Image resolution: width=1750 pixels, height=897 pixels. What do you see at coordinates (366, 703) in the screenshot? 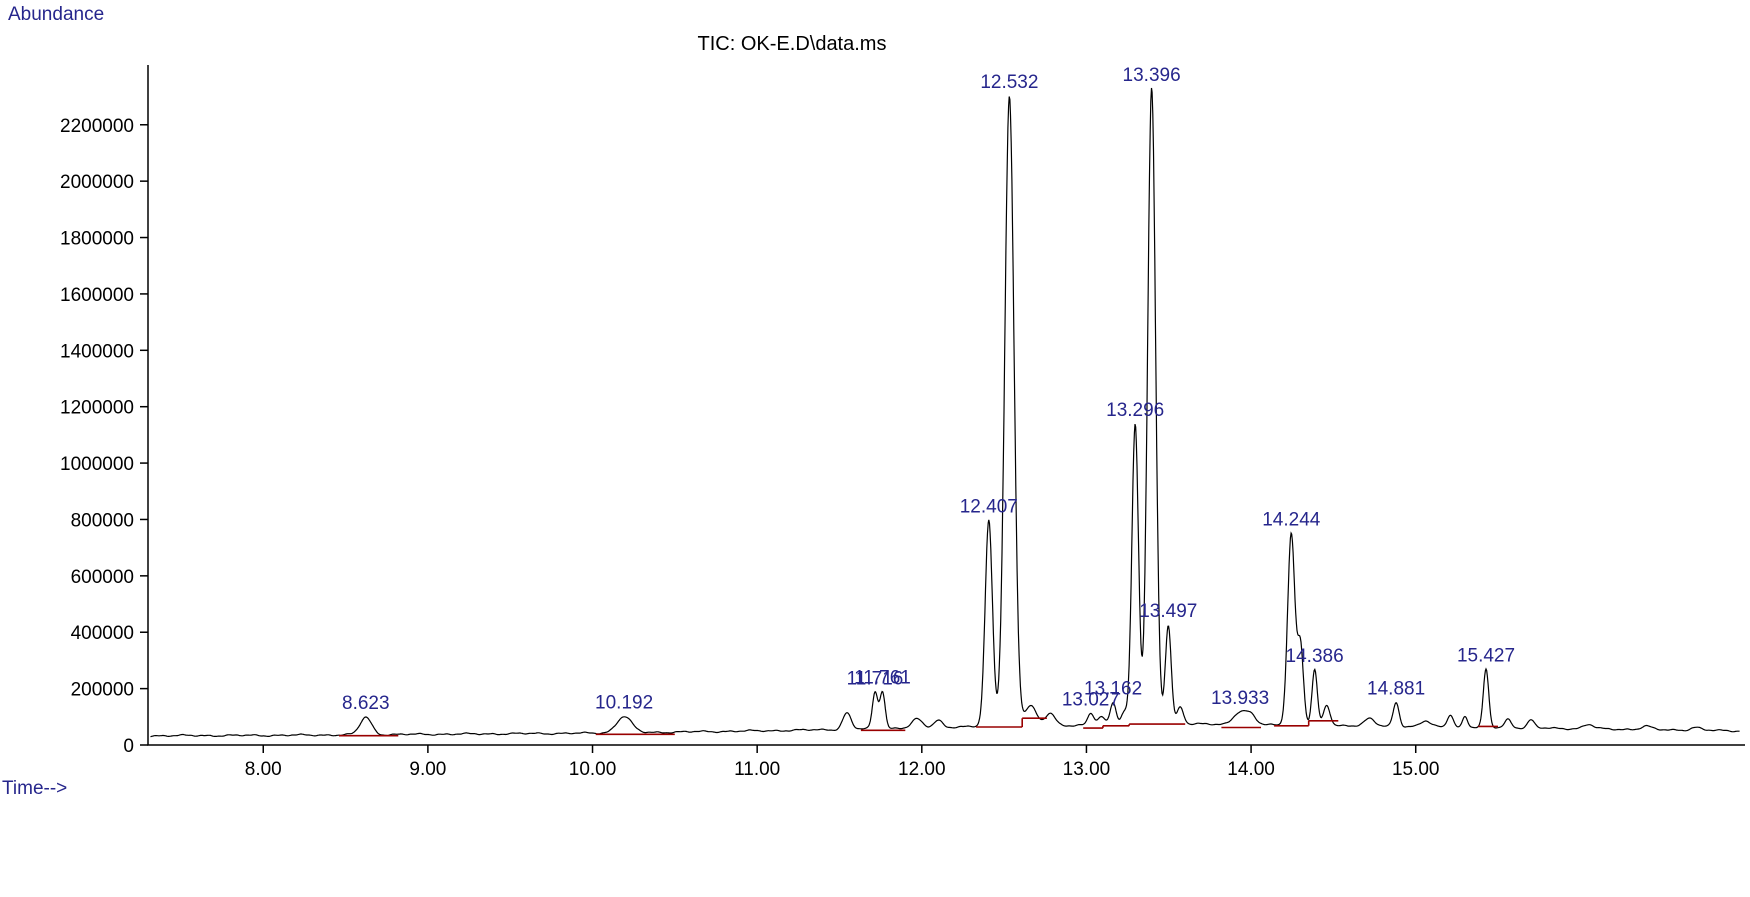
I see `peak-label: 8.623` at bounding box center [366, 703].